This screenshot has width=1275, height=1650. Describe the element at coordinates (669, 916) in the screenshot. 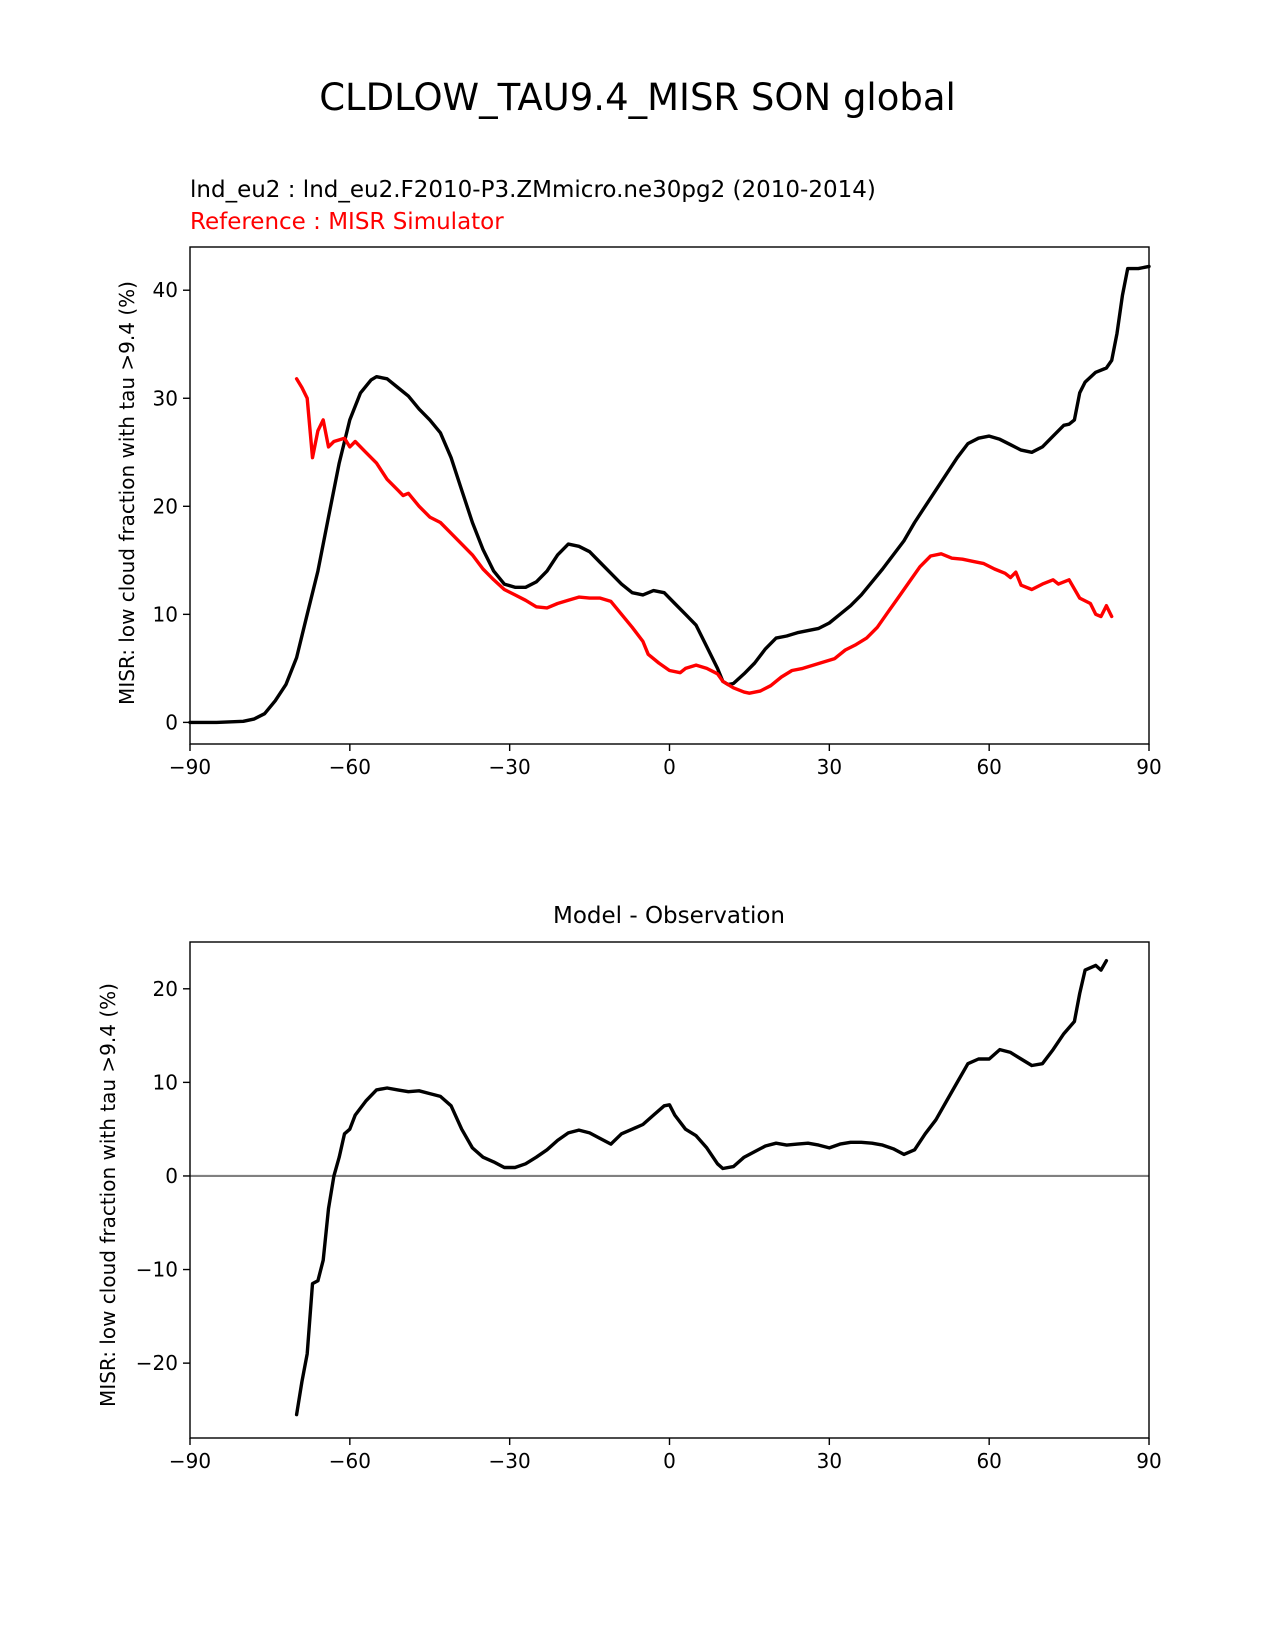

I see `difference-title: Model - Observation` at that location.